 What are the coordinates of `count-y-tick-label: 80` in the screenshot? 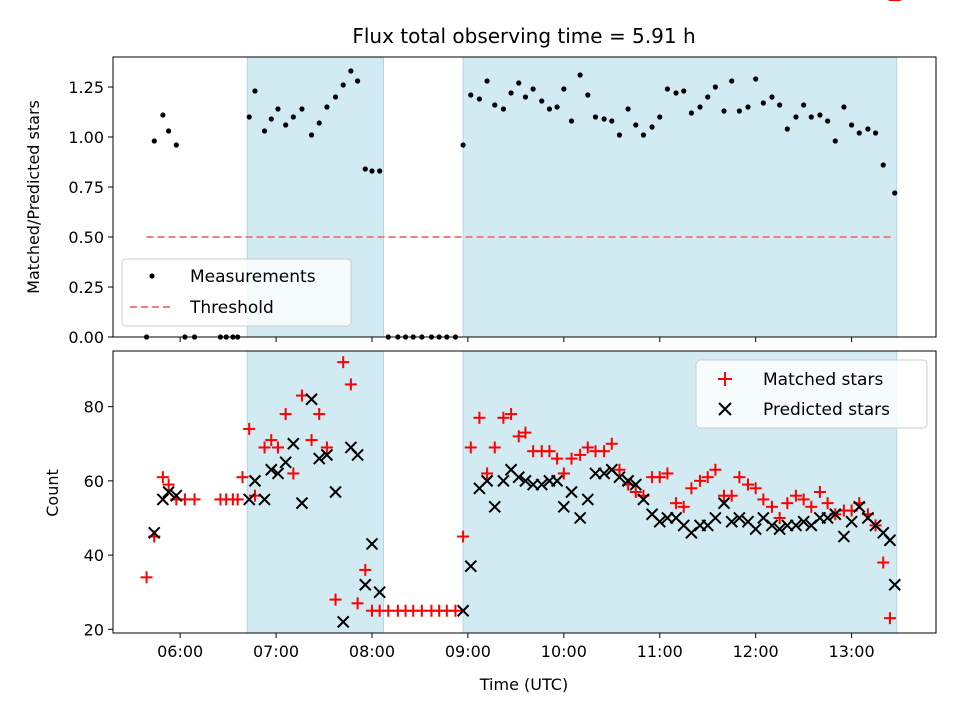 It's located at (94, 407).